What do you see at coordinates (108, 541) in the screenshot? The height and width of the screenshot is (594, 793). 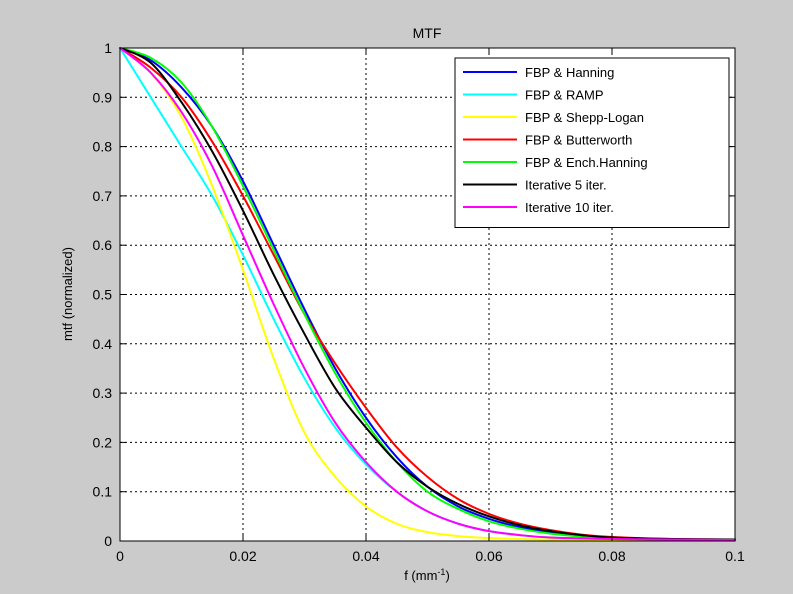 I see `y-tick-label: 0` at bounding box center [108, 541].